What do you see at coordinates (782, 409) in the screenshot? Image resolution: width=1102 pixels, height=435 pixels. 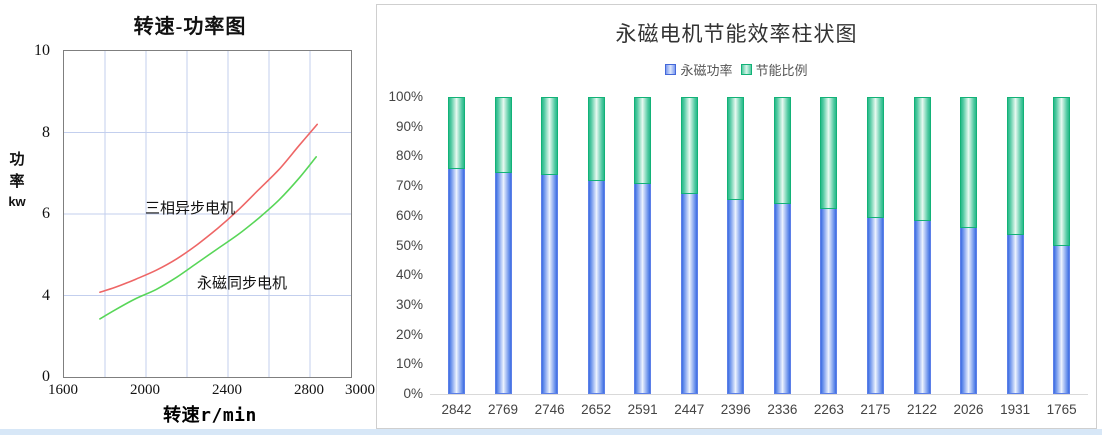 I see `category-label: 2336` at bounding box center [782, 409].